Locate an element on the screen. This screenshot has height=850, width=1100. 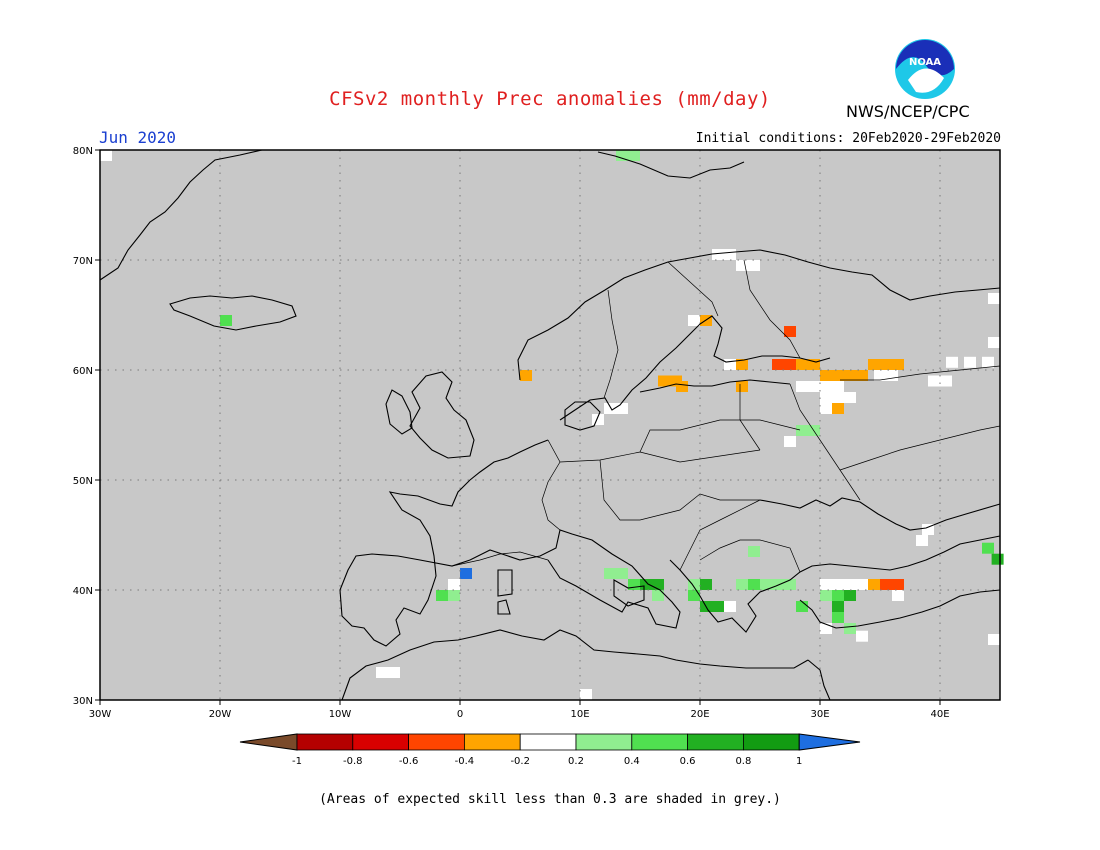
colorbar-tick-label: -0.4 is located at coordinates (465, 761).